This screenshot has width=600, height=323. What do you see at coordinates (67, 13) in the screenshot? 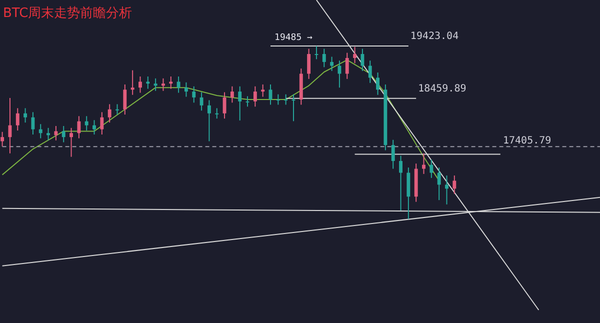
I see `chart-title: BTC周末走势前瞻分析` at bounding box center [67, 13].